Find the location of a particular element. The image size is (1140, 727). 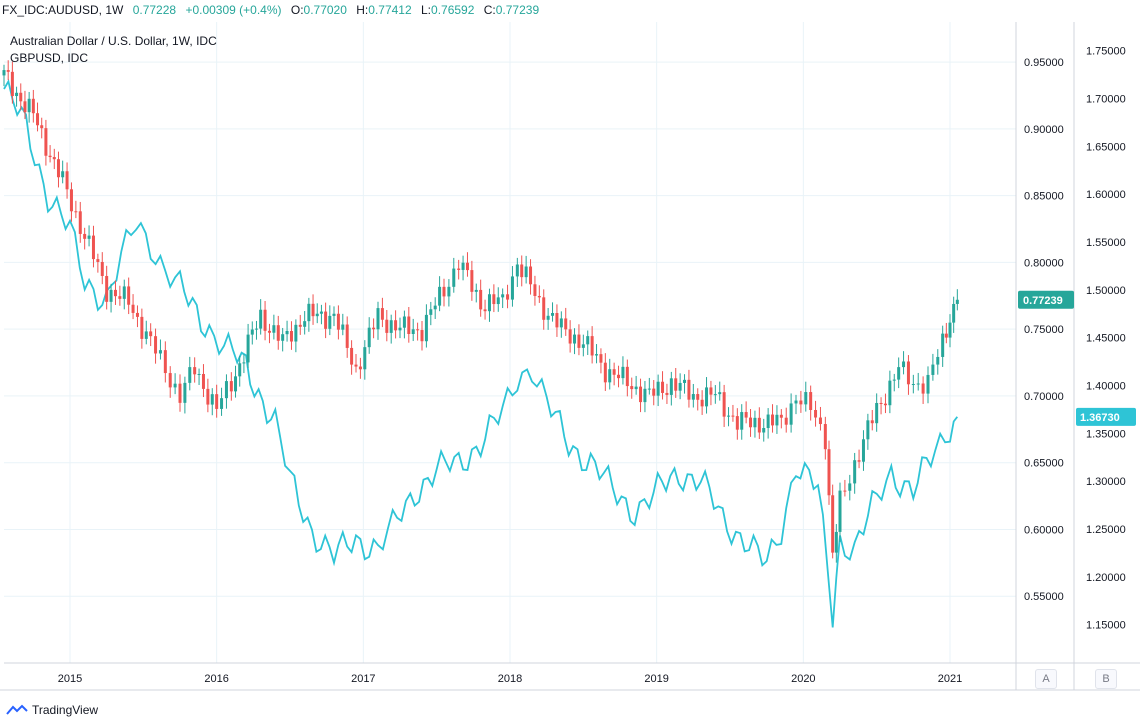

right-tick-label: 1.75000 is located at coordinates (1106, 52).